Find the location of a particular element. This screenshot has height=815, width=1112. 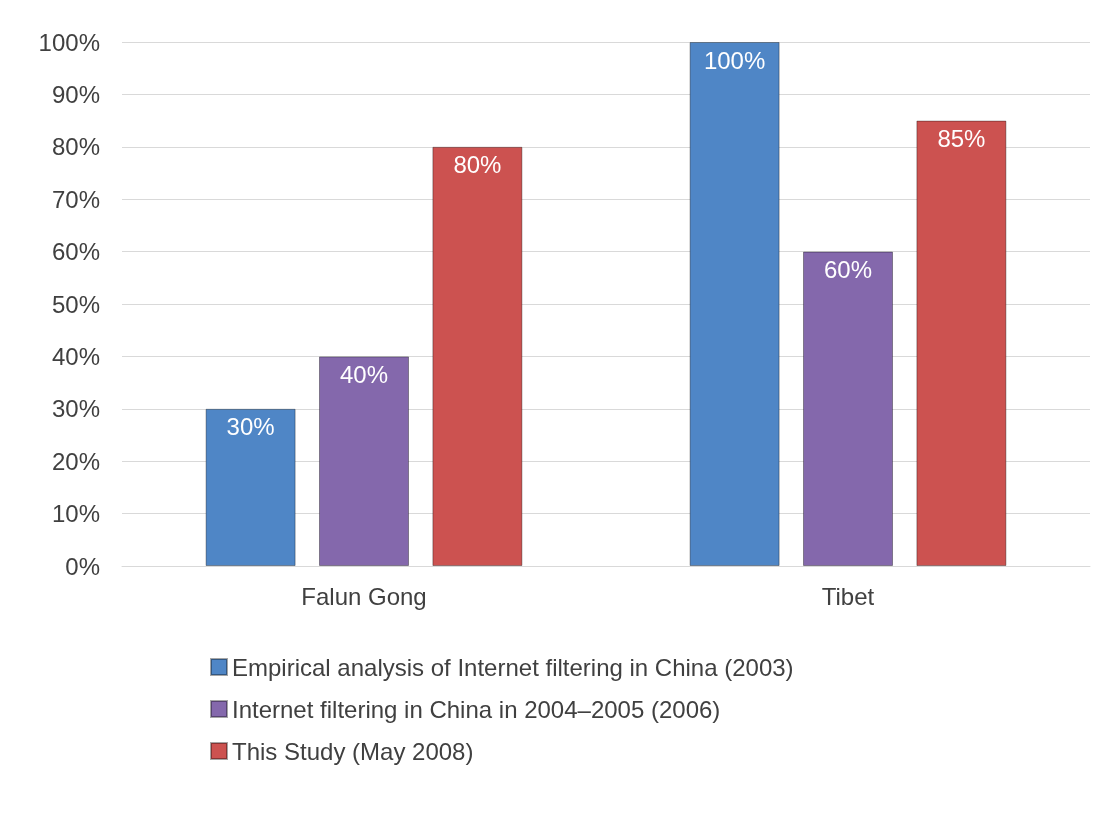

y-tick-label: 100% is located at coordinates (69, 42).